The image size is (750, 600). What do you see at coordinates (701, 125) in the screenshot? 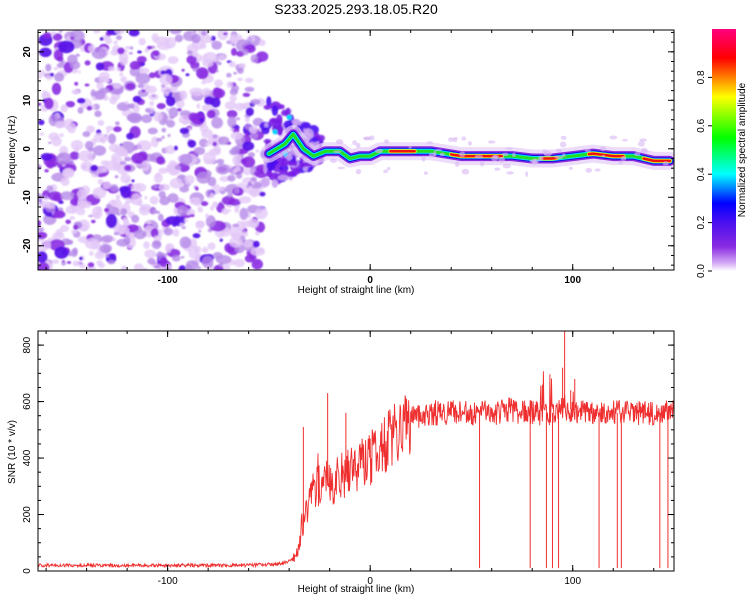
I see `colorbar-tick-label: 0.6` at bounding box center [701, 125].